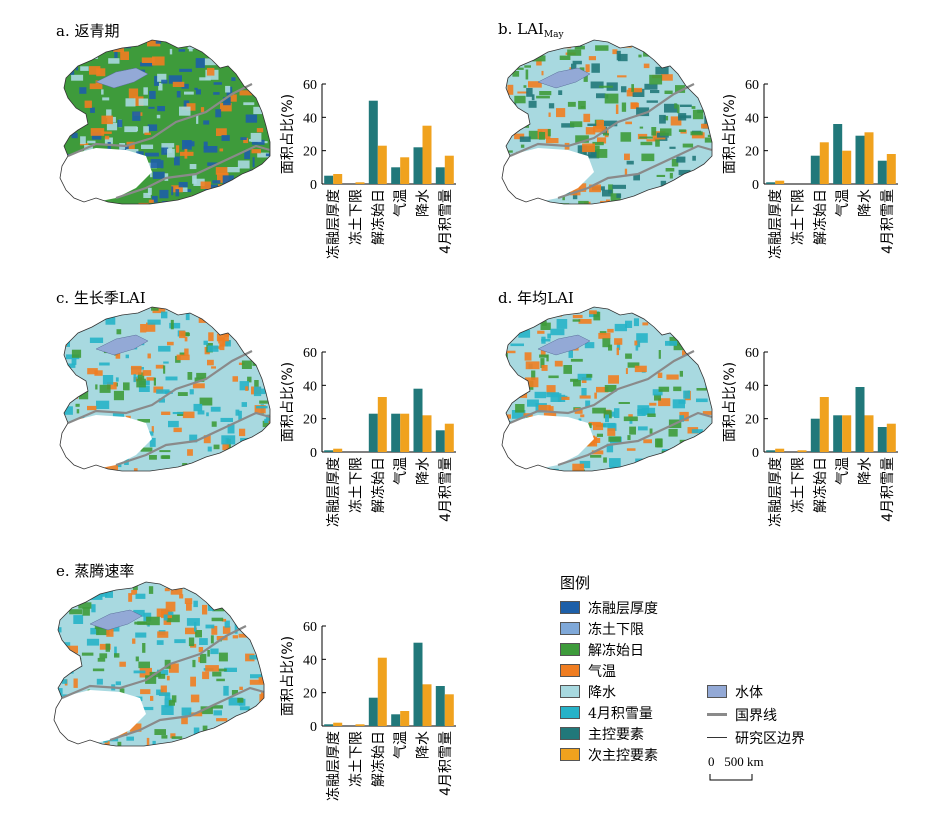 This screenshot has width=938, height=828. I want to click on map-b, so click(607, 122).